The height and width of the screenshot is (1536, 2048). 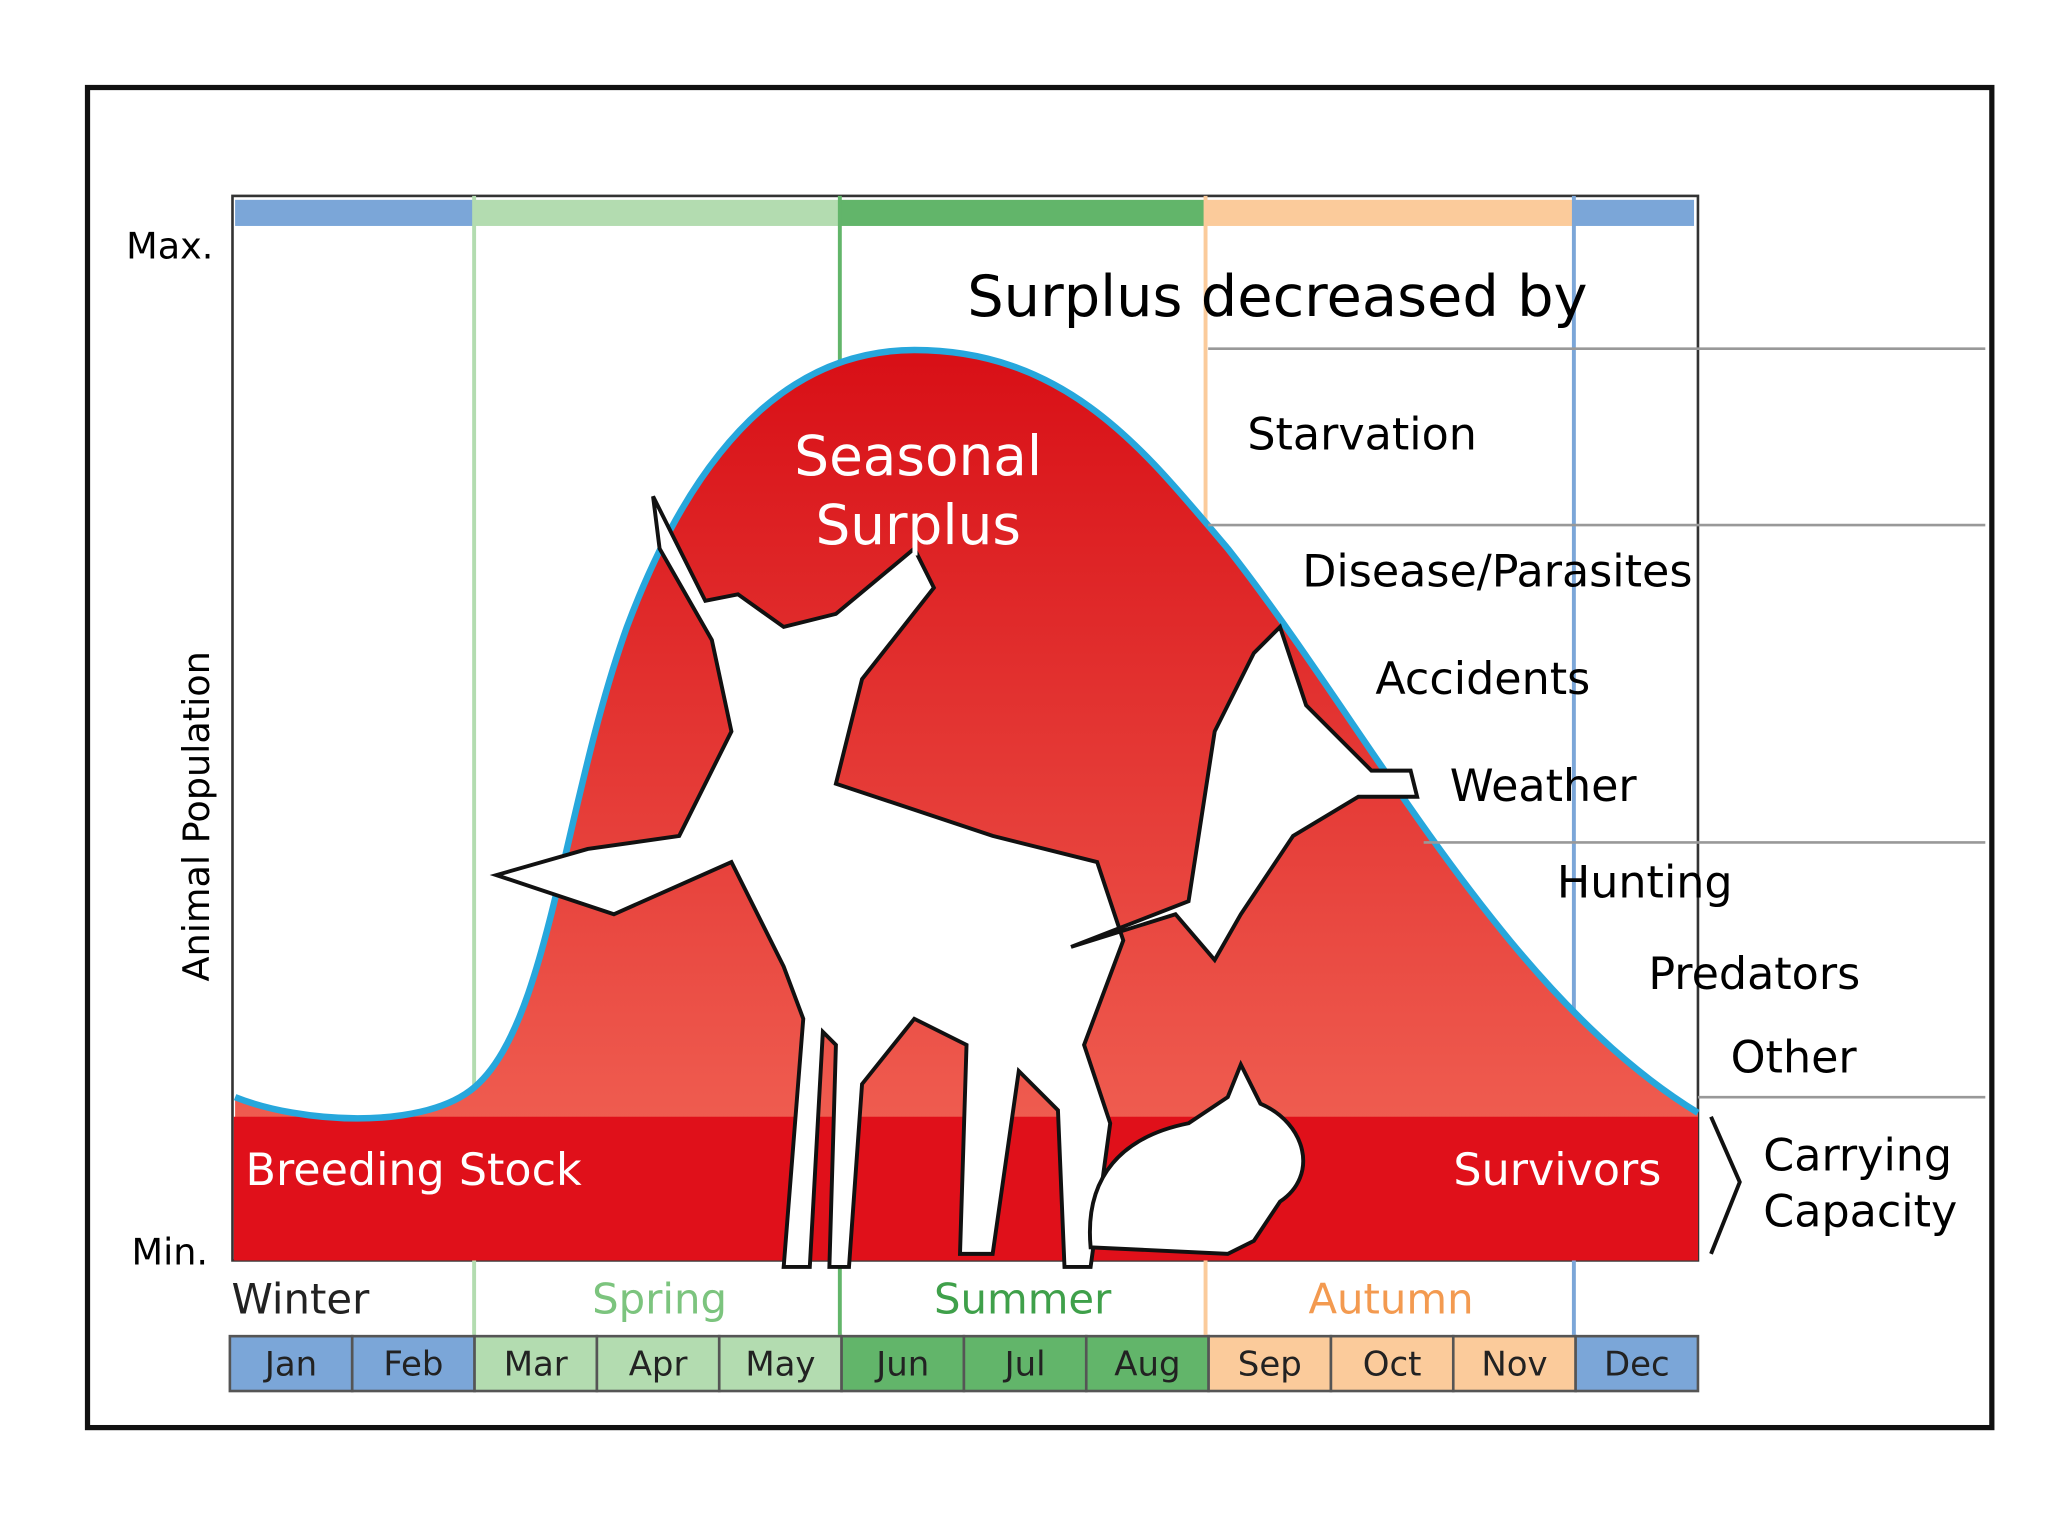 What do you see at coordinates (1860, 1212) in the screenshot?
I see `capacity-label: Capacity` at bounding box center [1860, 1212].